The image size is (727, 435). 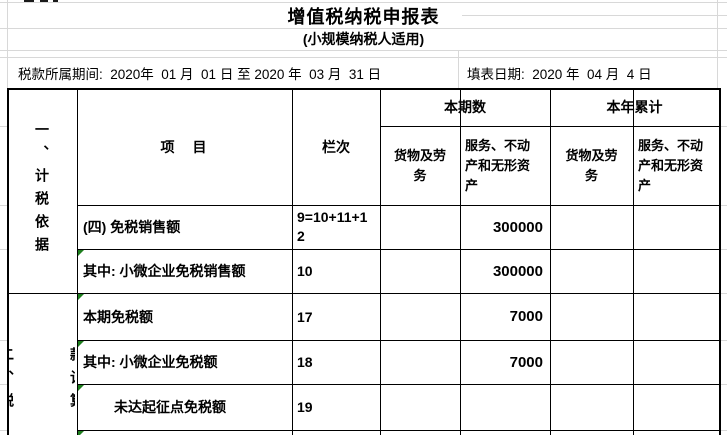 What do you see at coordinates (164, 271) in the screenshot?
I see `row-item-micro-exempt-sales: 其中: 小微企业免税销售额` at bounding box center [164, 271].